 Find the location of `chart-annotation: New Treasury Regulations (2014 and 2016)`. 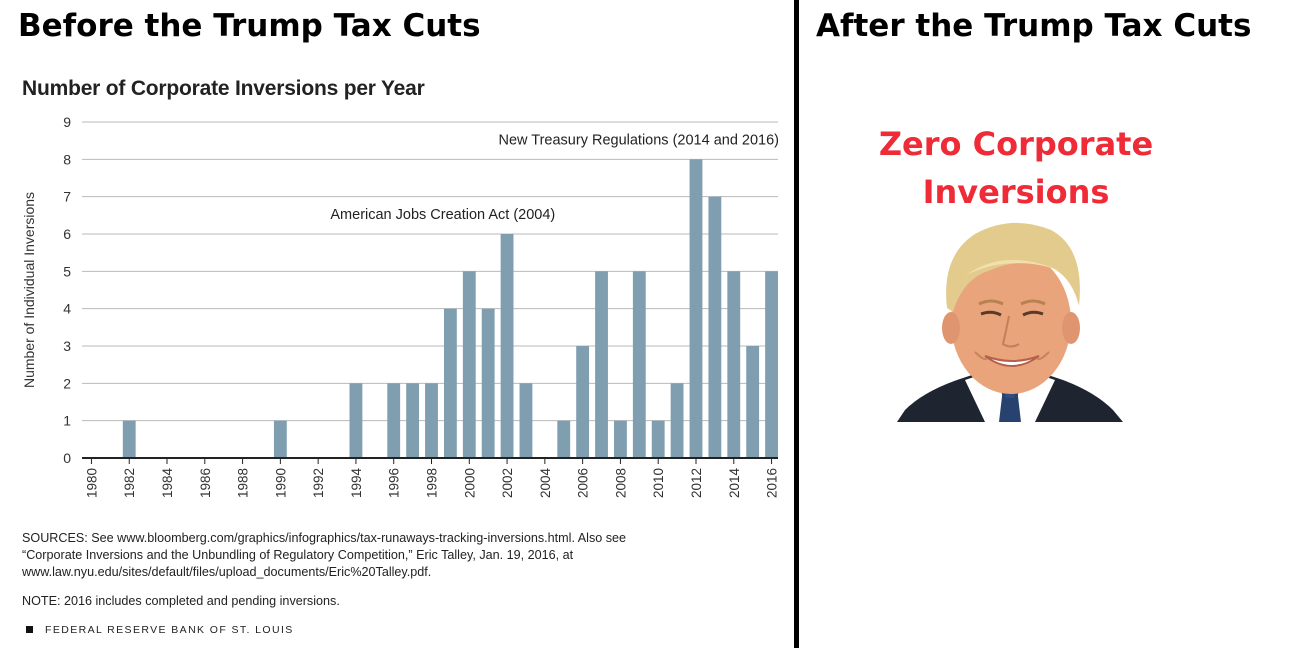

chart-annotation: New Treasury Regulations (2014 and 2016) is located at coordinates (639, 140).